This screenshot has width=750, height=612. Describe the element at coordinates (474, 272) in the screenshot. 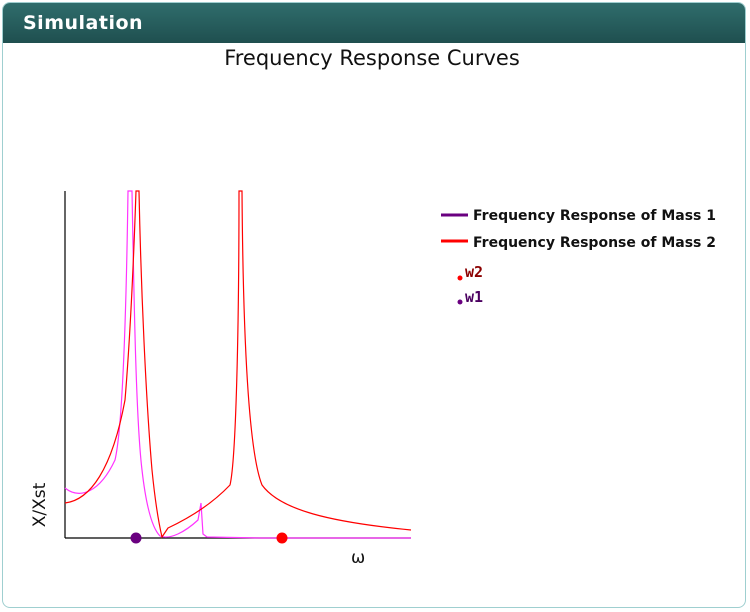

I see `w2-legend-label: w2` at that location.